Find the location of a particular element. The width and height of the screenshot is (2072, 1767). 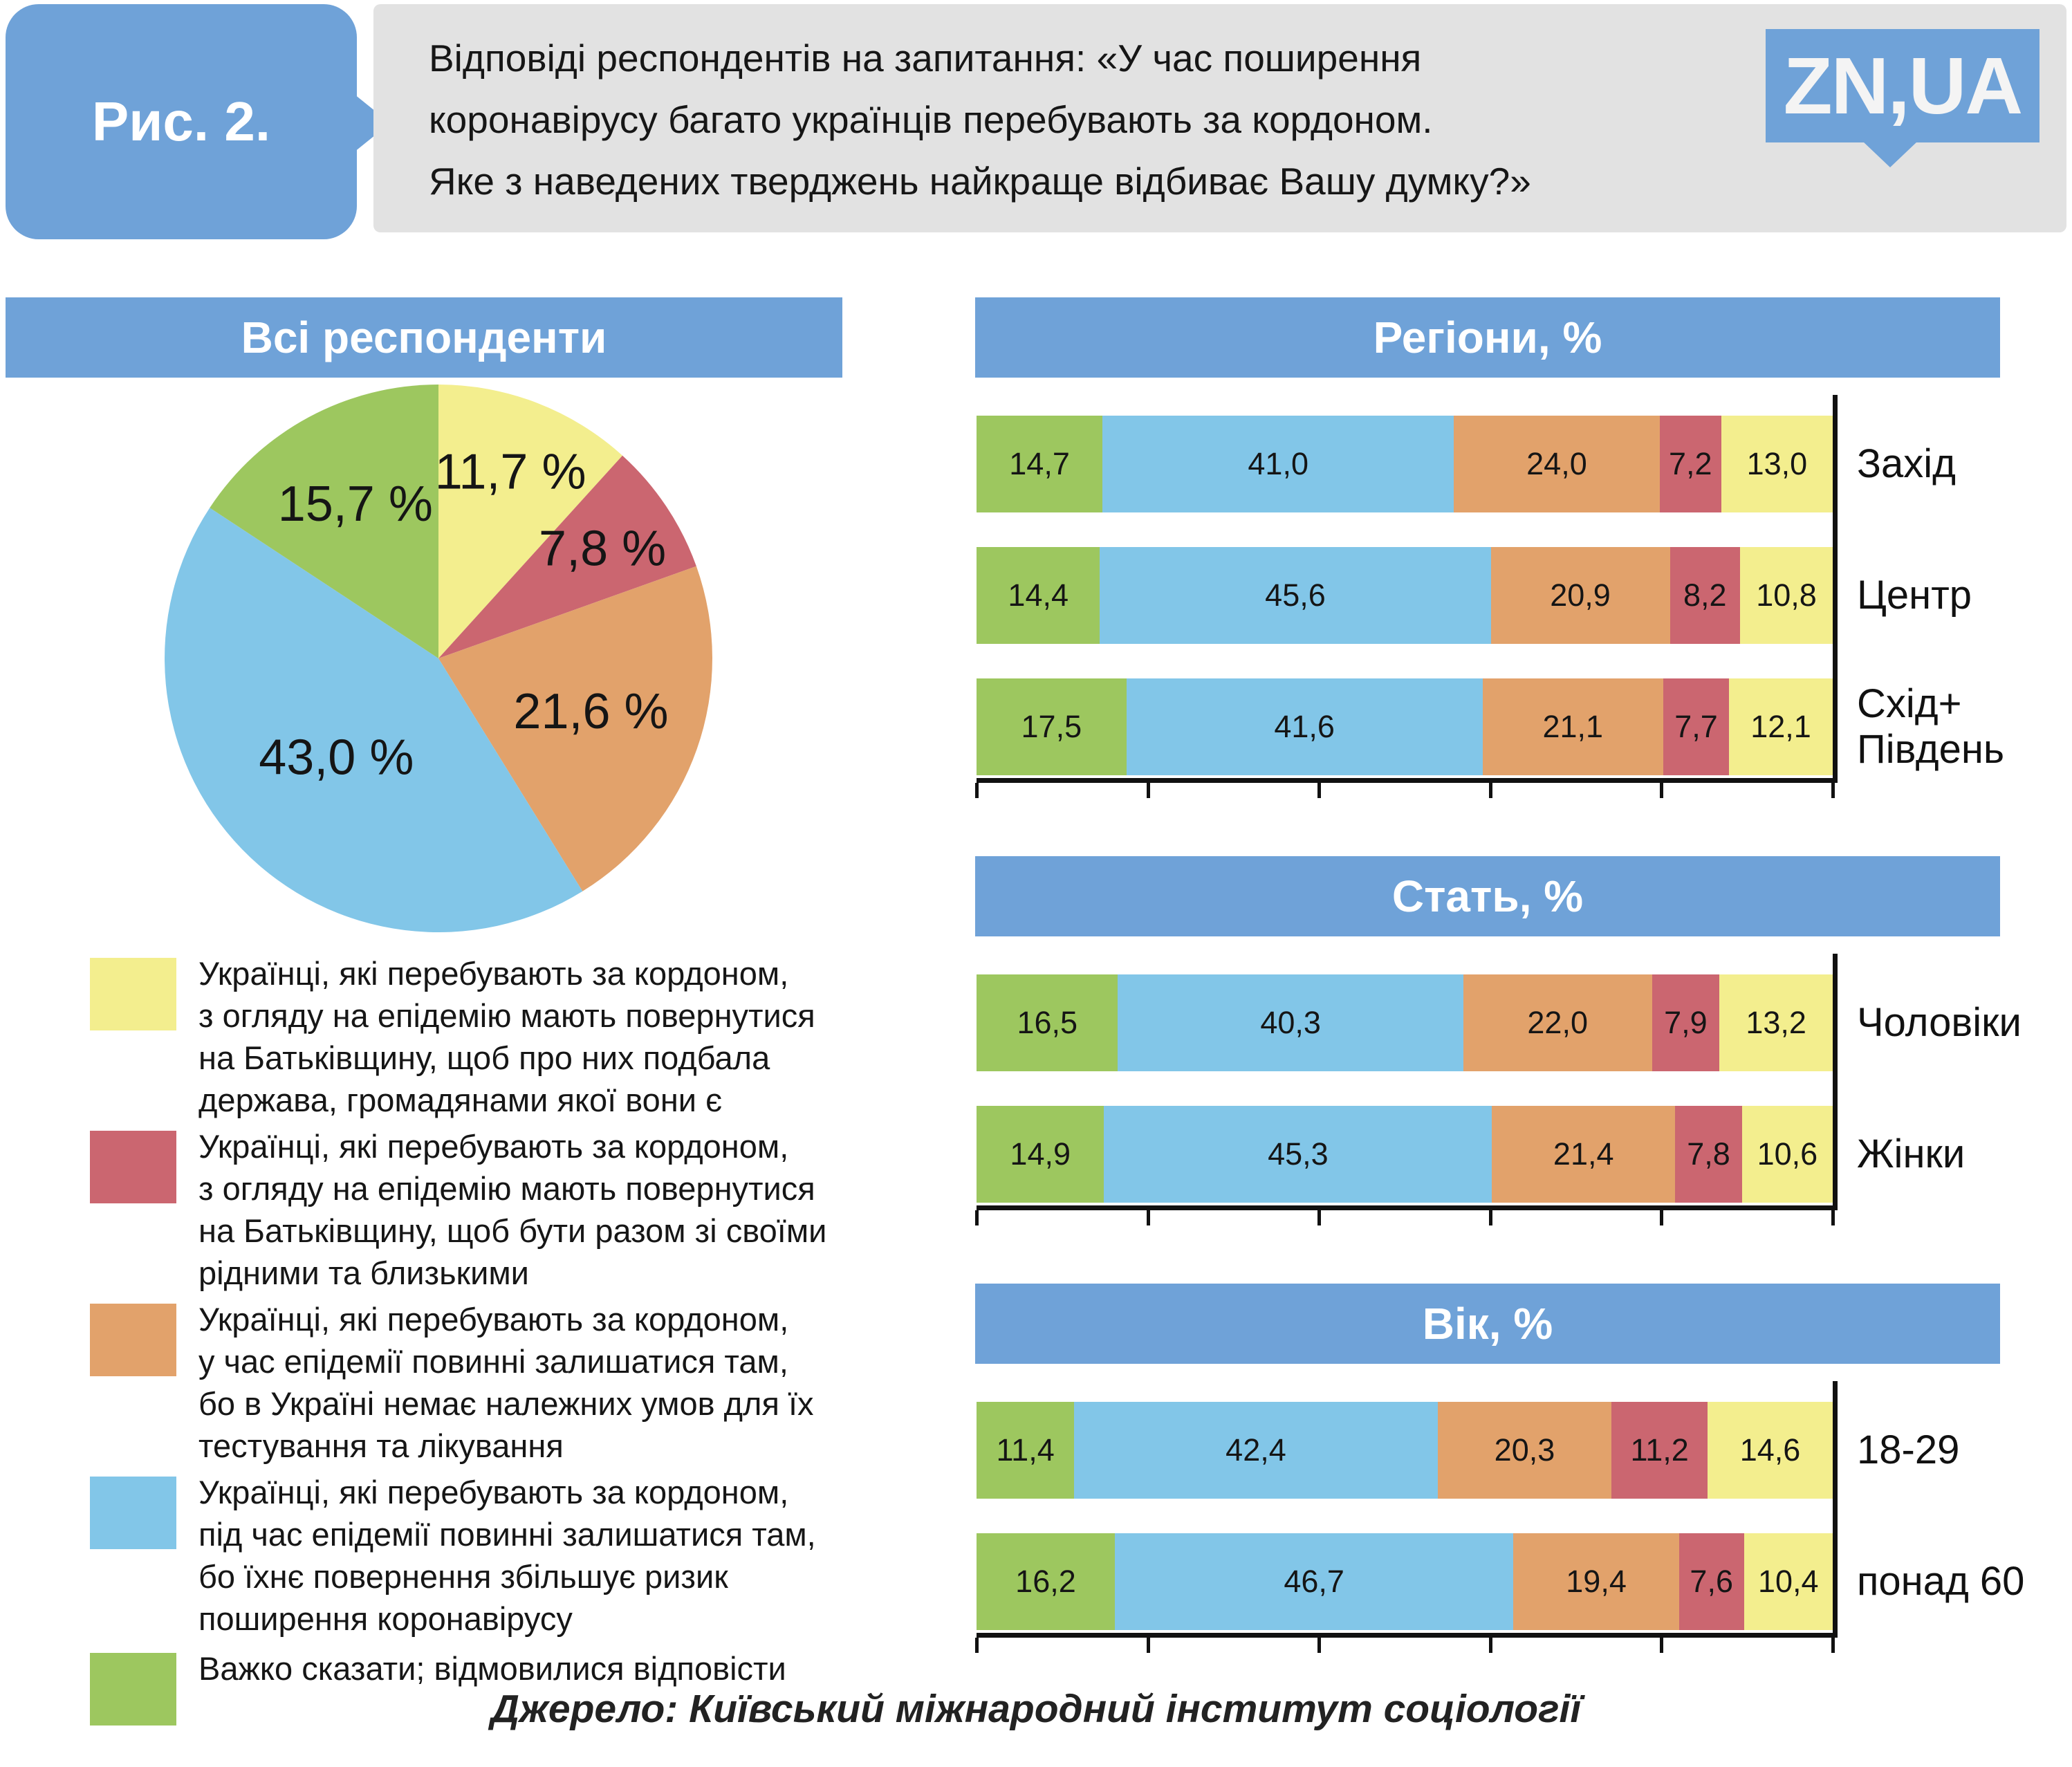

bar-segment-blue: 41,0 is located at coordinates (1278, 464).